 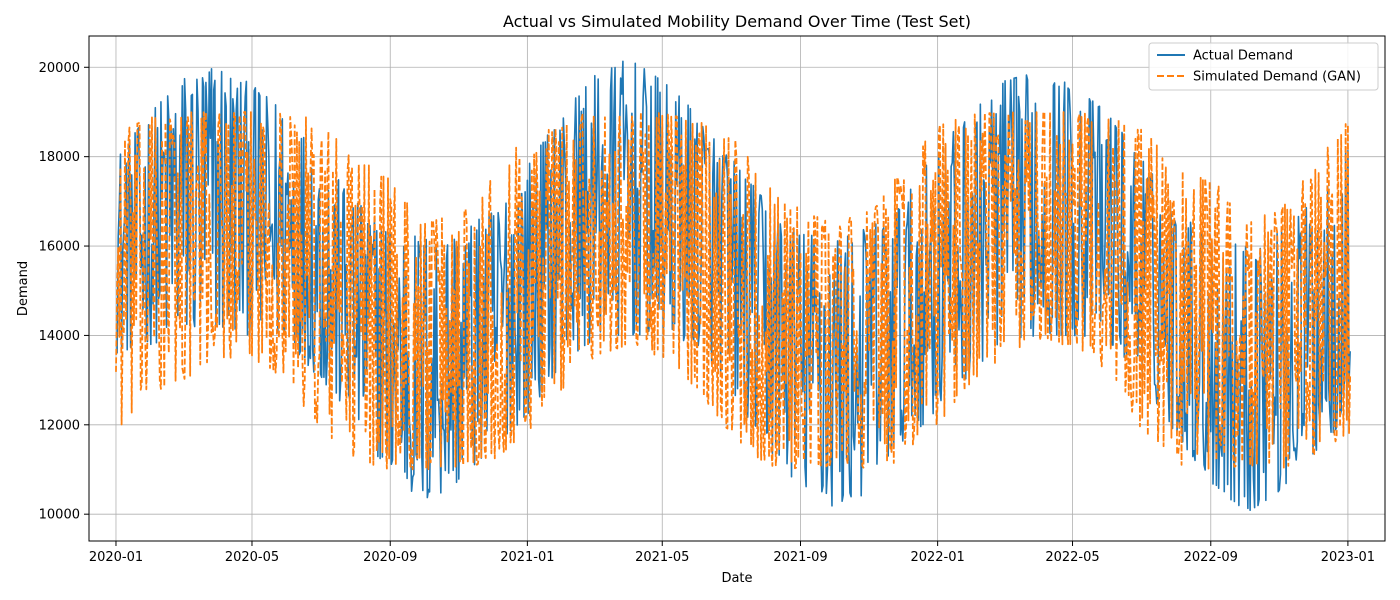 I want to click on legend-label-simulated: Simulated Demand (GAN), so click(x=1277, y=77).